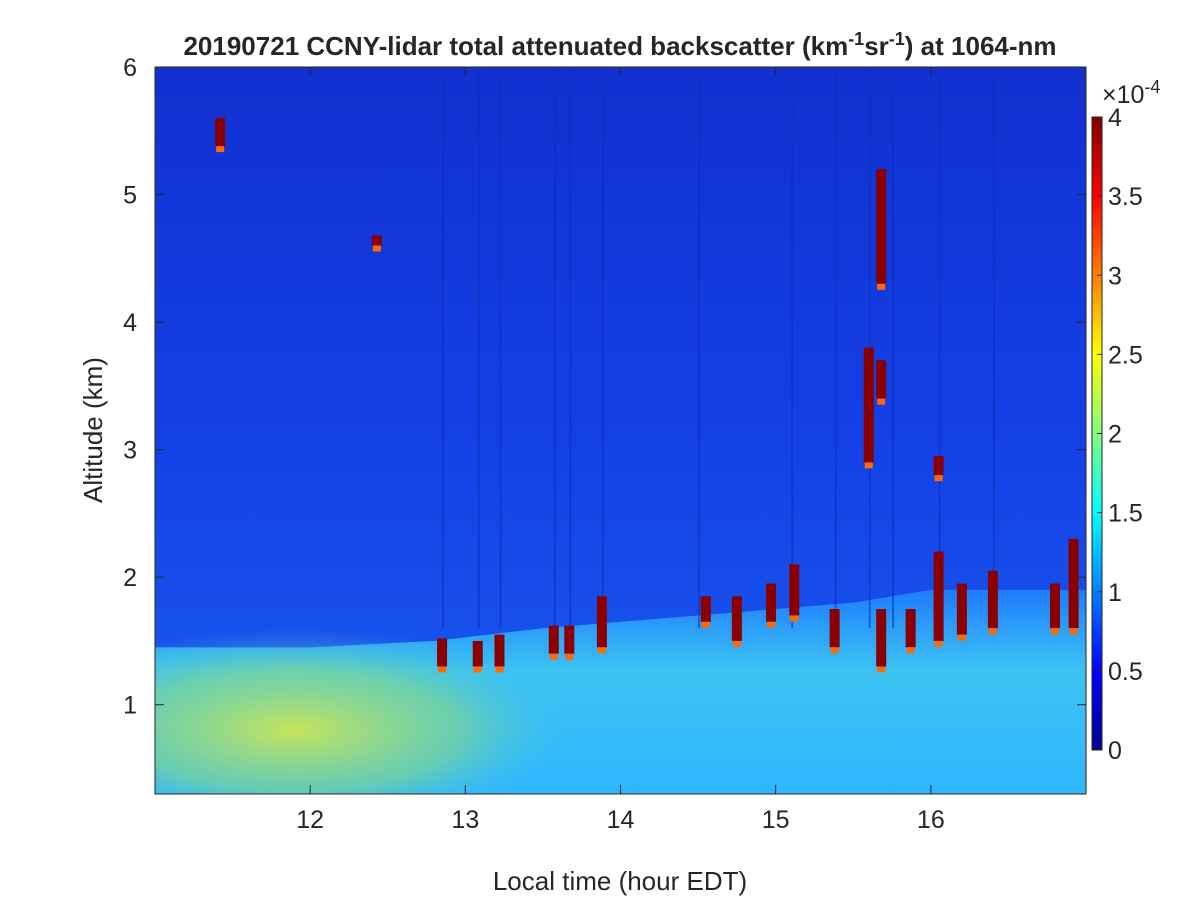  Describe the element at coordinates (621, 820) in the screenshot. I see `x-tick-label: 14` at that location.